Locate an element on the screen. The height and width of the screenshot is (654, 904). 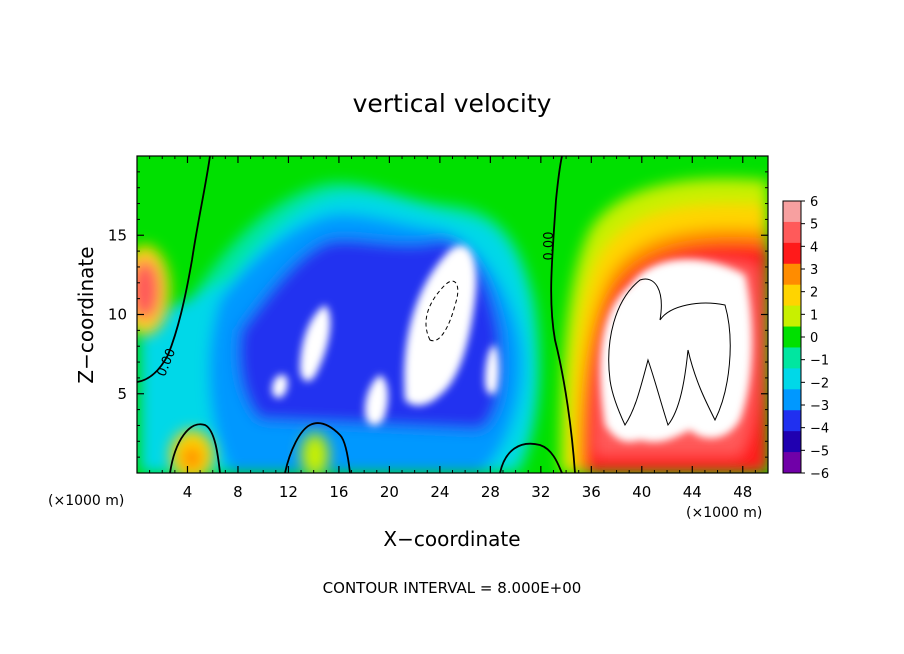
x-tick-label: 32 is located at coordinates (540, 492).